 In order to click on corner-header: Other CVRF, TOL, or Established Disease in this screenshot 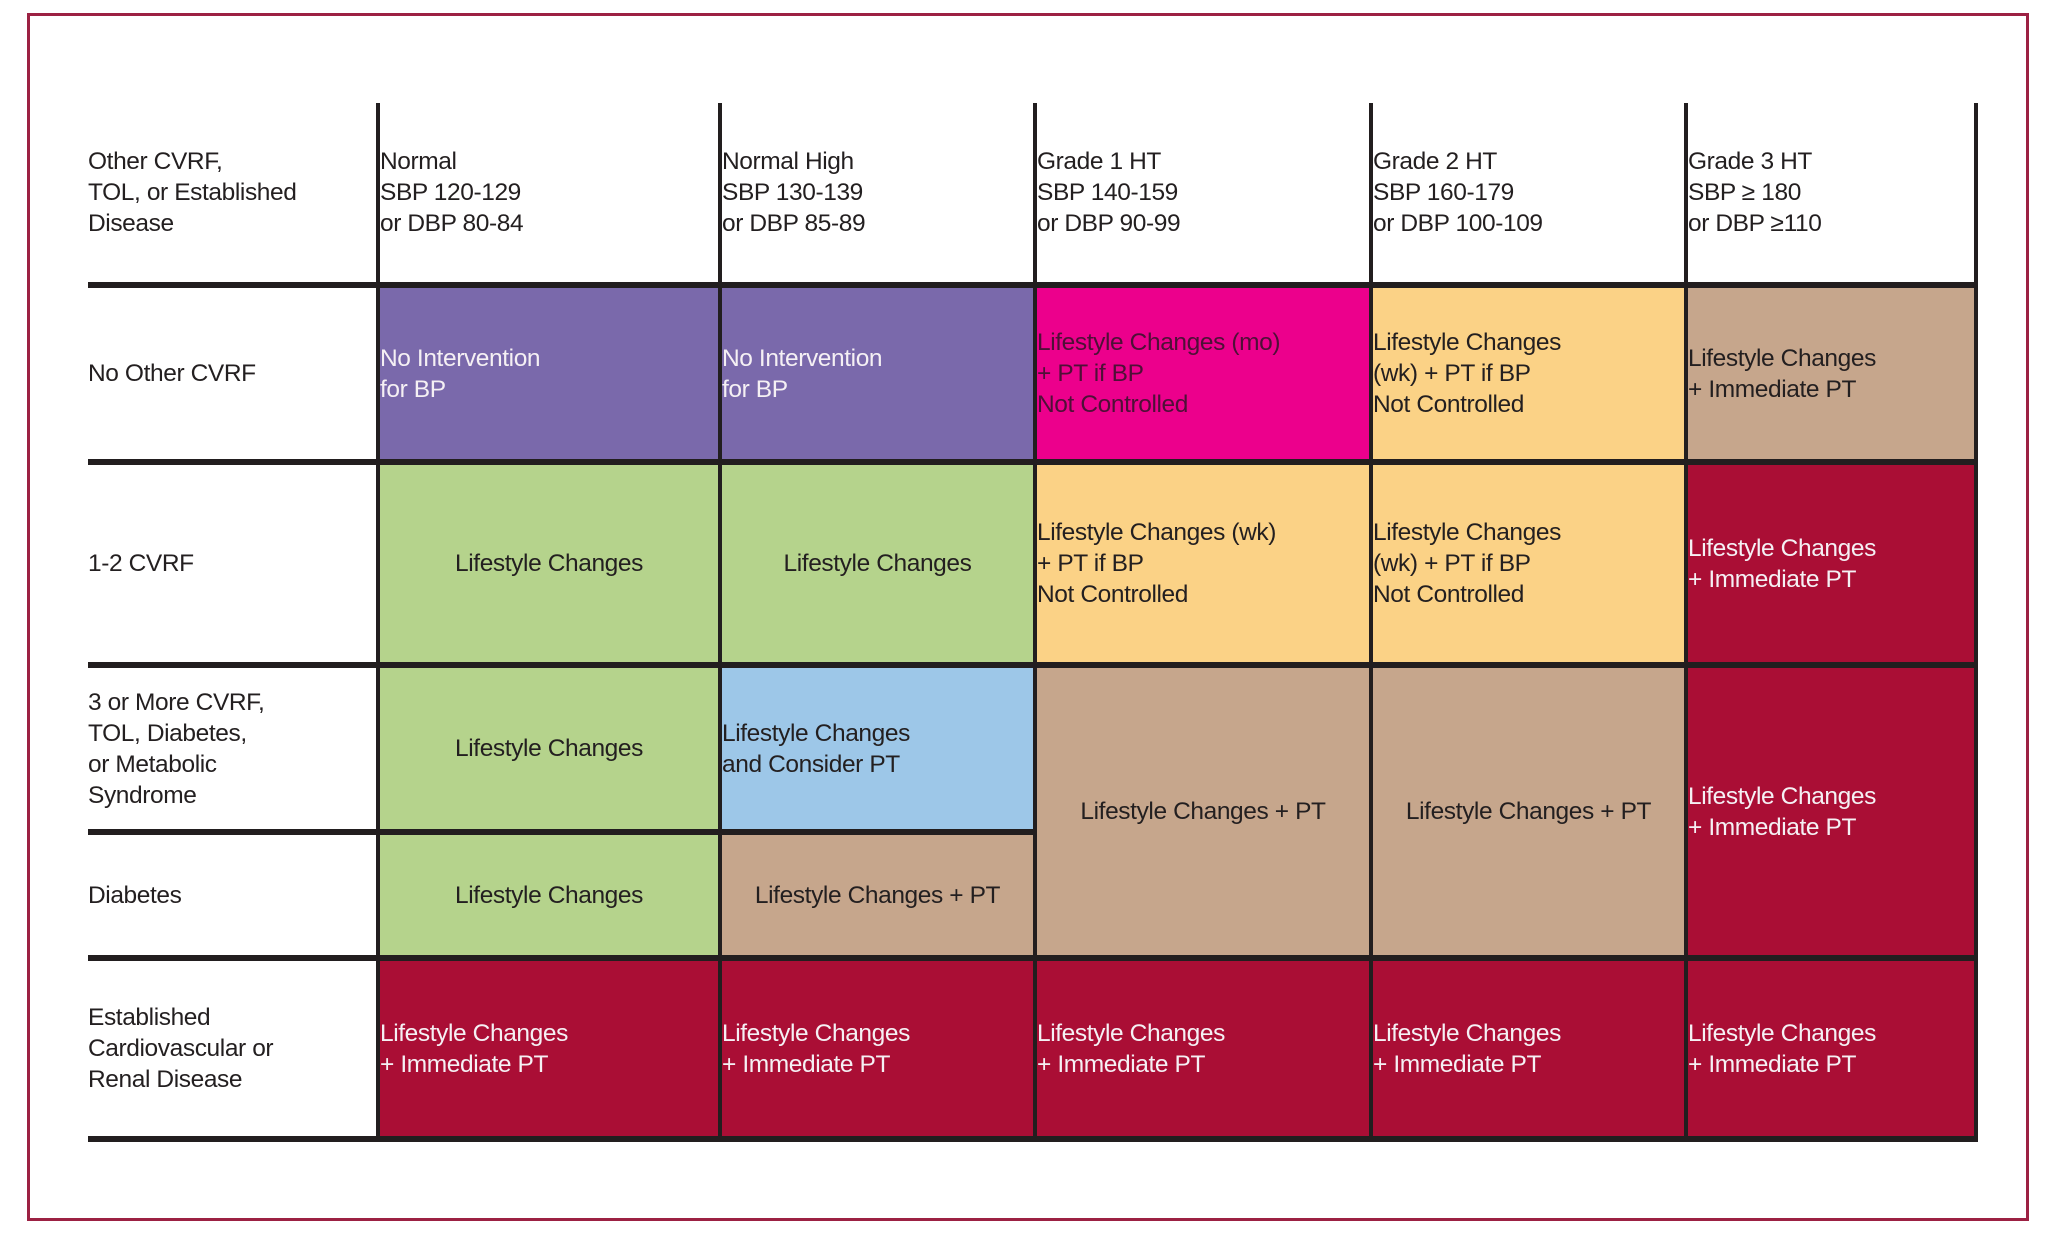, I will do `click(234, 195)`.